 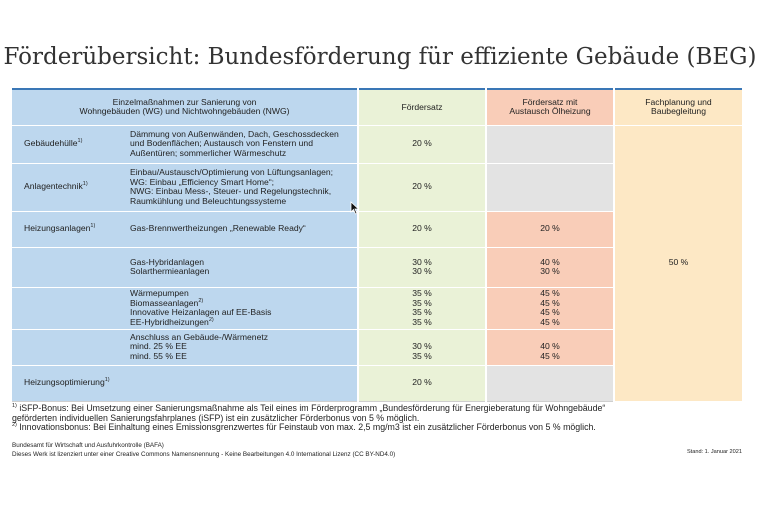 What do you see at coordinates (550, 347) in the screenshot?
I see `oil-rate-value: 40 % 45 %` at bounding box center [550, 347].